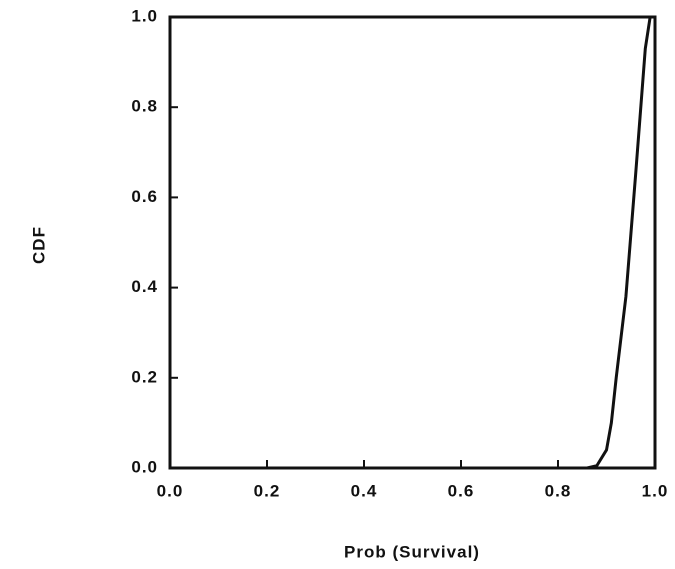 The width and height of the screenshot is (675, 569). Describe the element at coordinates (170, 490) in the screenshot. I see `x-tick-label: 0.0` at that location.